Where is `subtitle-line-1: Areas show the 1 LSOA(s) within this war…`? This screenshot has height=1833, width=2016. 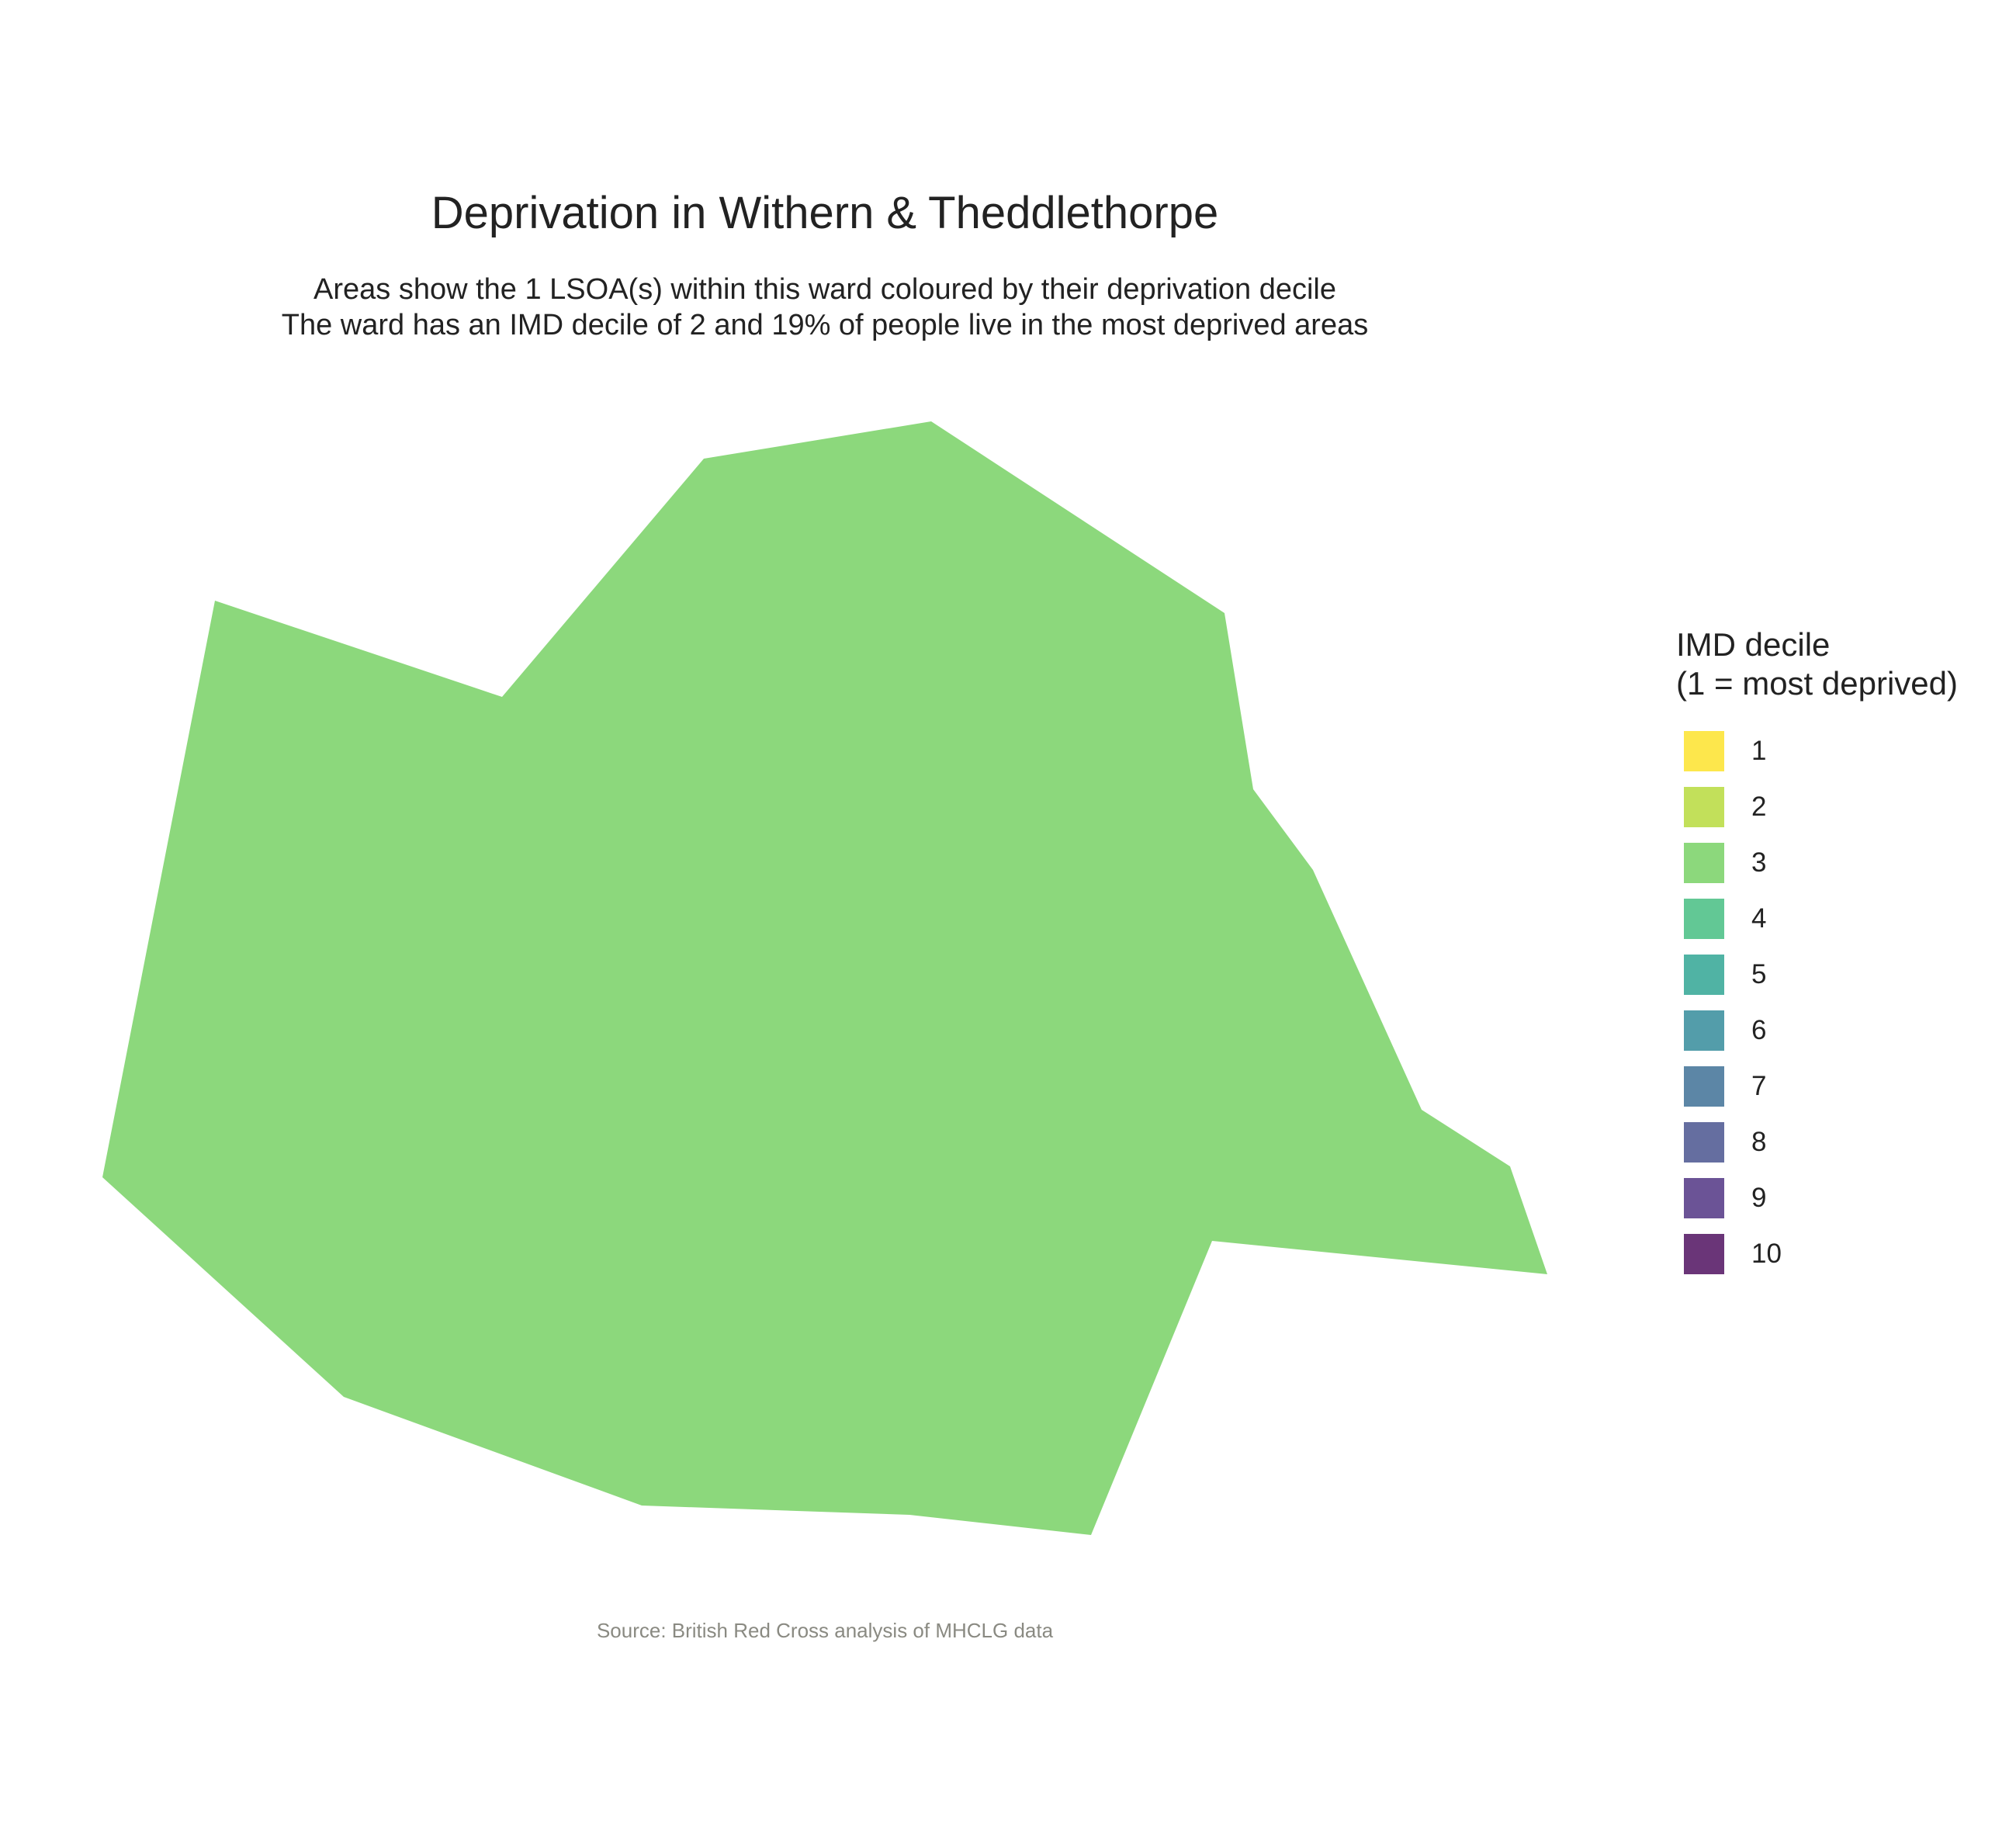 subtitle-line-1: Areas show the 1 LSOA(s) within this war… is located at coordinates (825, 289).